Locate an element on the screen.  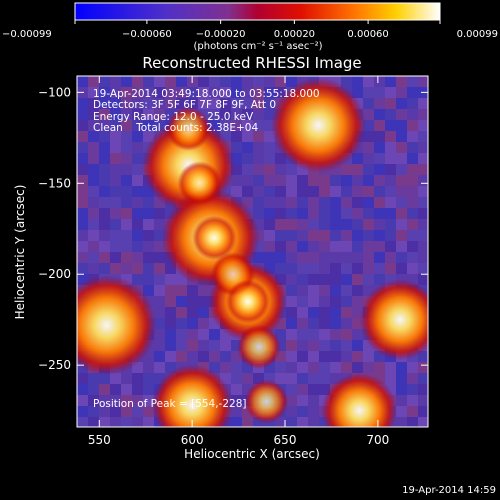
y-tick-label: −200 is located at coordinates (54, 274).